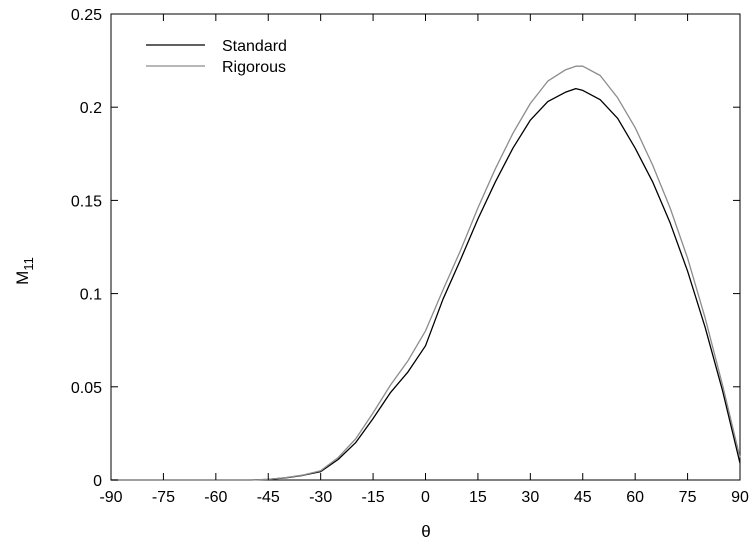  Describe the element at coordinates (97, 481) in the screenshot. I see `y-tick-label: 0` at that location.